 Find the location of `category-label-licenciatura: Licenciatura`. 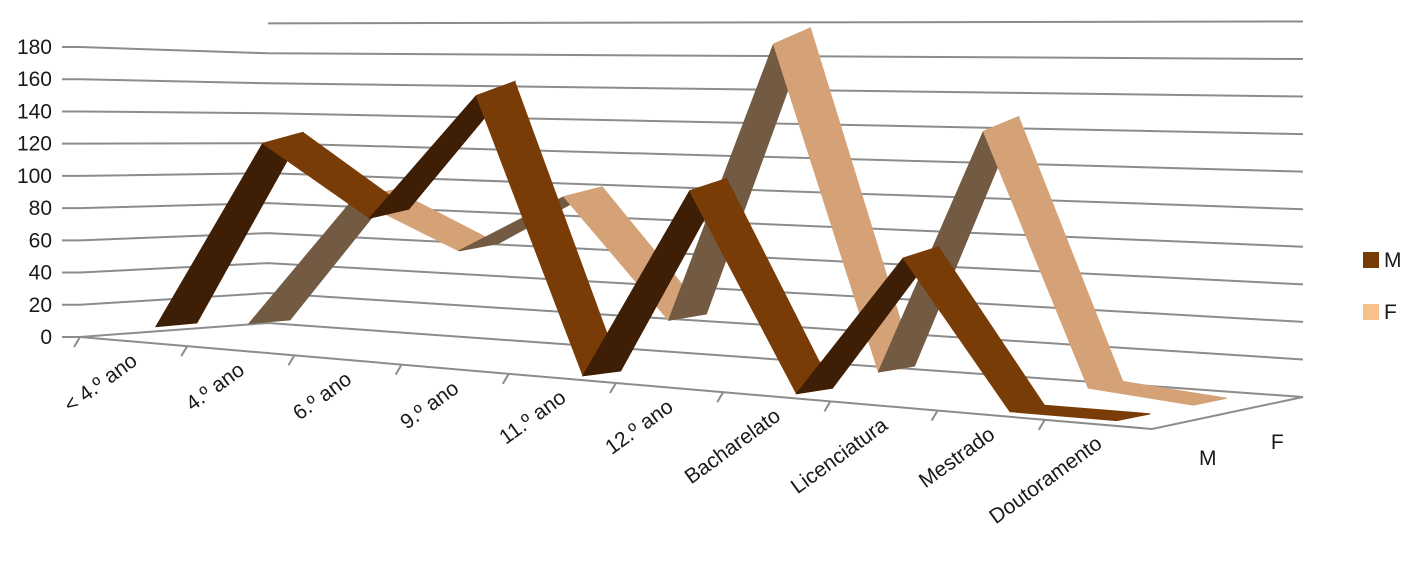

category-label-licenciatura: Licenciatura is located at coordinates (839, 455).